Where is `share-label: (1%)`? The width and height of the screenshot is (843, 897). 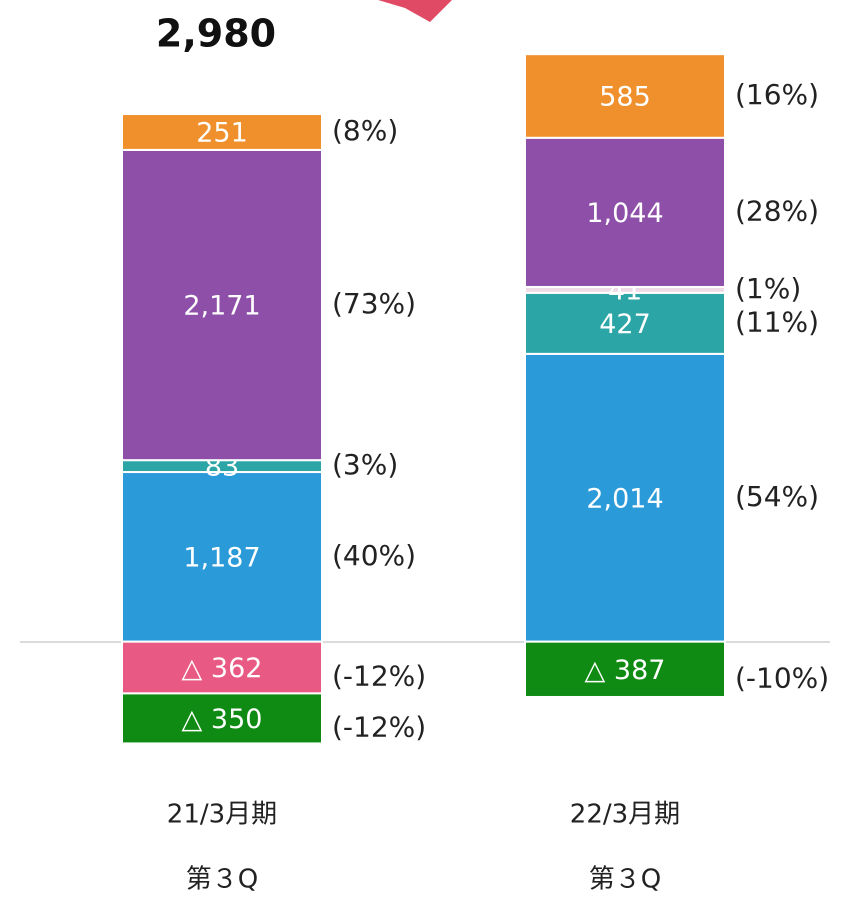
share-label: (1%) is located at coordinates (768, 288).